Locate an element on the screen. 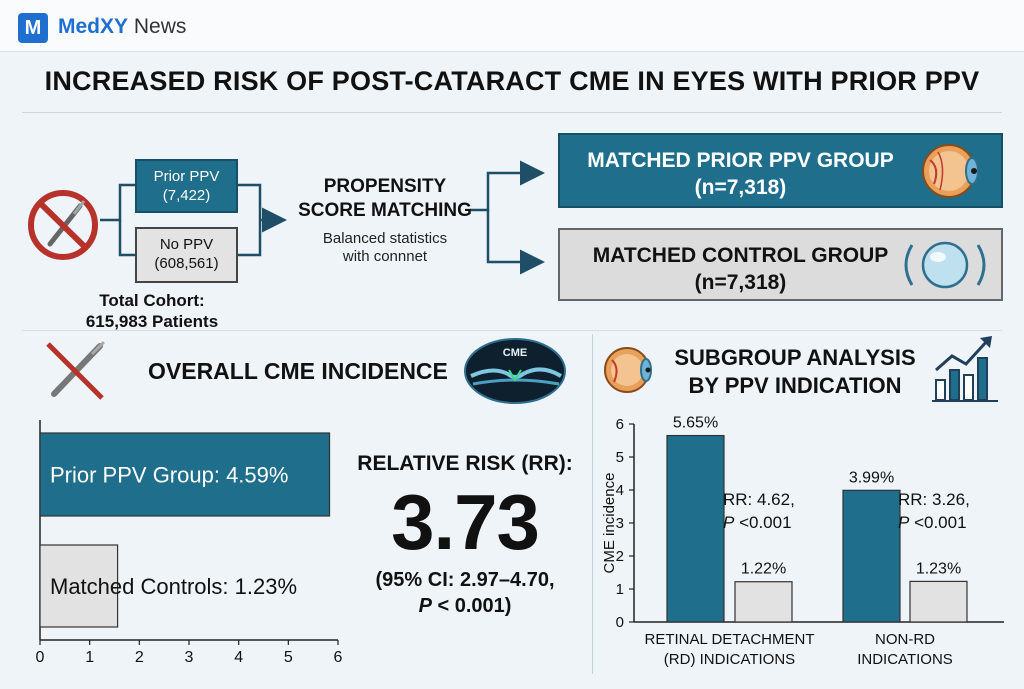  brand-name: MedXY News is located at coordinates (122, 27).